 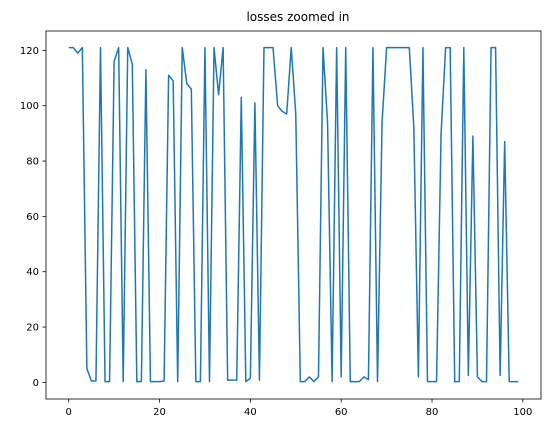 I want to click on y-tick-label: 60, so click(x=32, y=217).